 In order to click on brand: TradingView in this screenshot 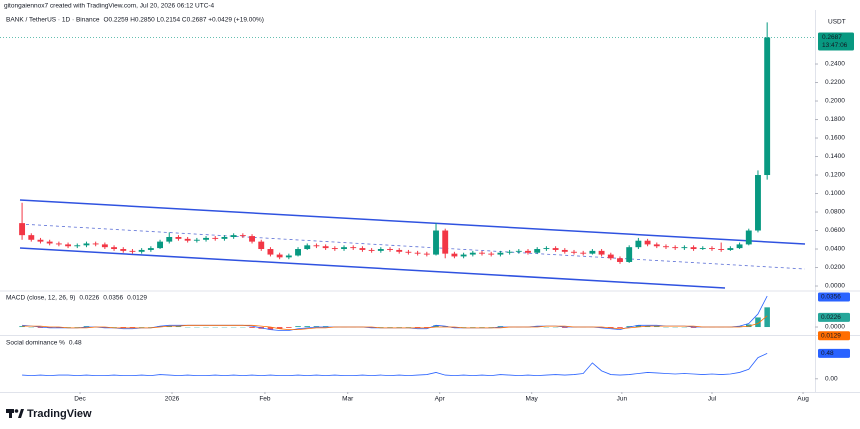, I will do `click(59, 414)`.